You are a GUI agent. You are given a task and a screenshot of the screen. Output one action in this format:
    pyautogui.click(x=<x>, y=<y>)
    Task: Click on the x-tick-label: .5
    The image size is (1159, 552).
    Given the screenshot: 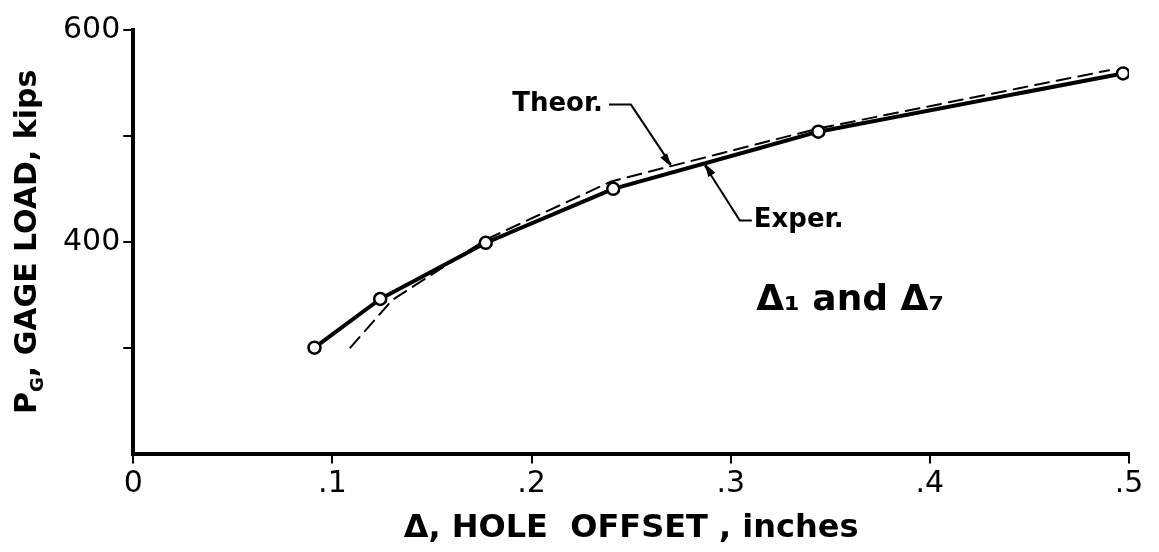 What is the action you would take?
    pyautogui.click(x=1129, y=482)
    